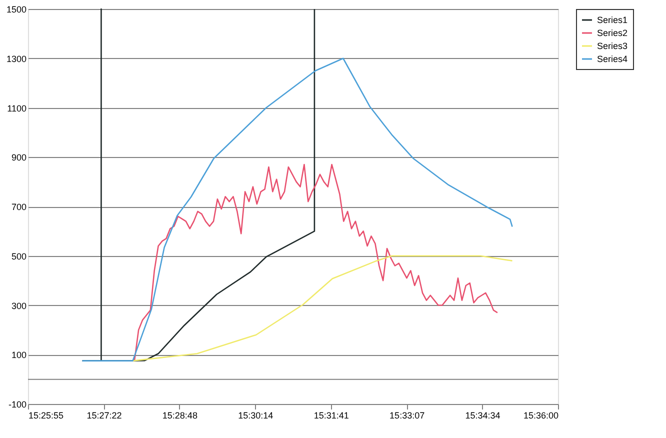 This screenshot has width=666, height=438. I want to click on x-tick-label: 15:31:41, so click(331, 415).